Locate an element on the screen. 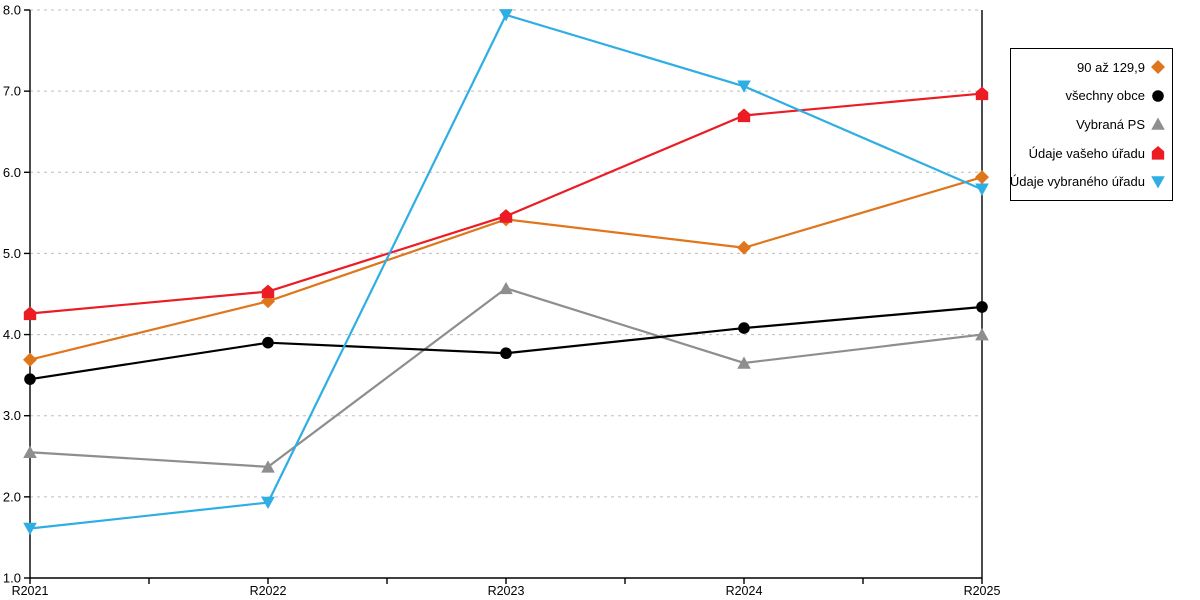  legend-item-0: 90 až 129,9 is located at coordinates (1090, 67).